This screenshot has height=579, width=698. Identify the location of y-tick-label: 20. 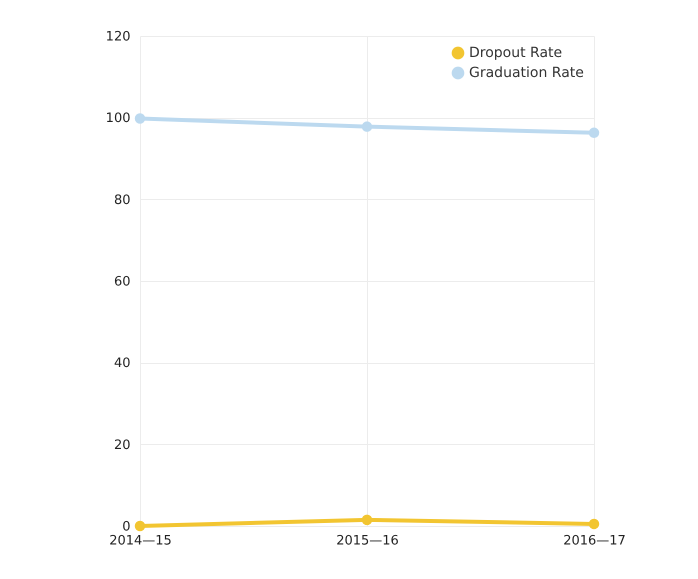
(122, 445).